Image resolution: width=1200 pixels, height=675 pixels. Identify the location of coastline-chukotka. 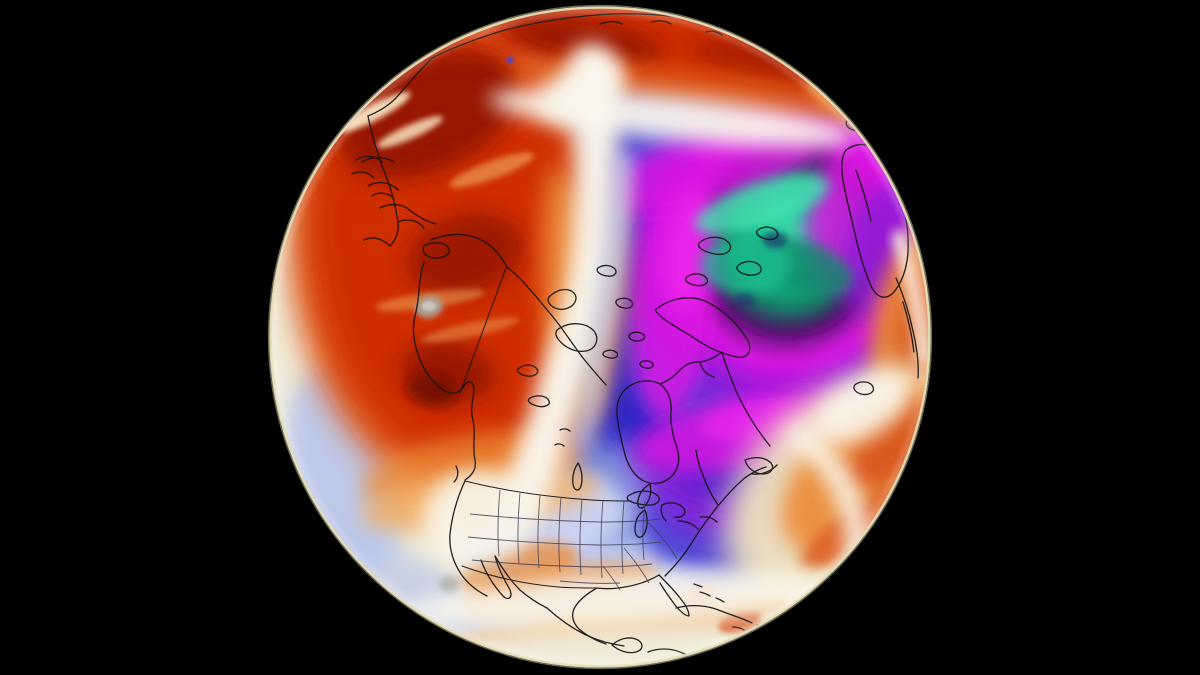
(394, 181).